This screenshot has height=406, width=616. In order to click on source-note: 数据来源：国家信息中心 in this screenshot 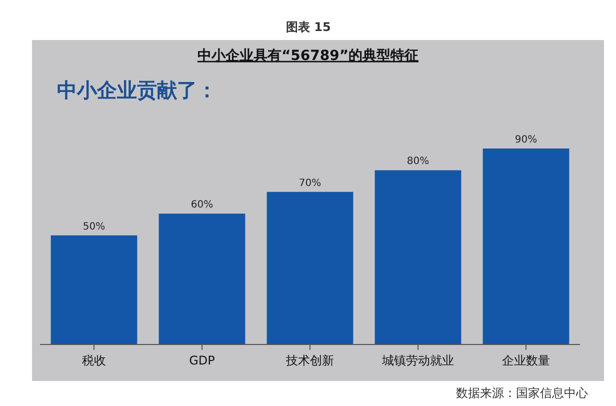, I will do `click(522, 393)`.